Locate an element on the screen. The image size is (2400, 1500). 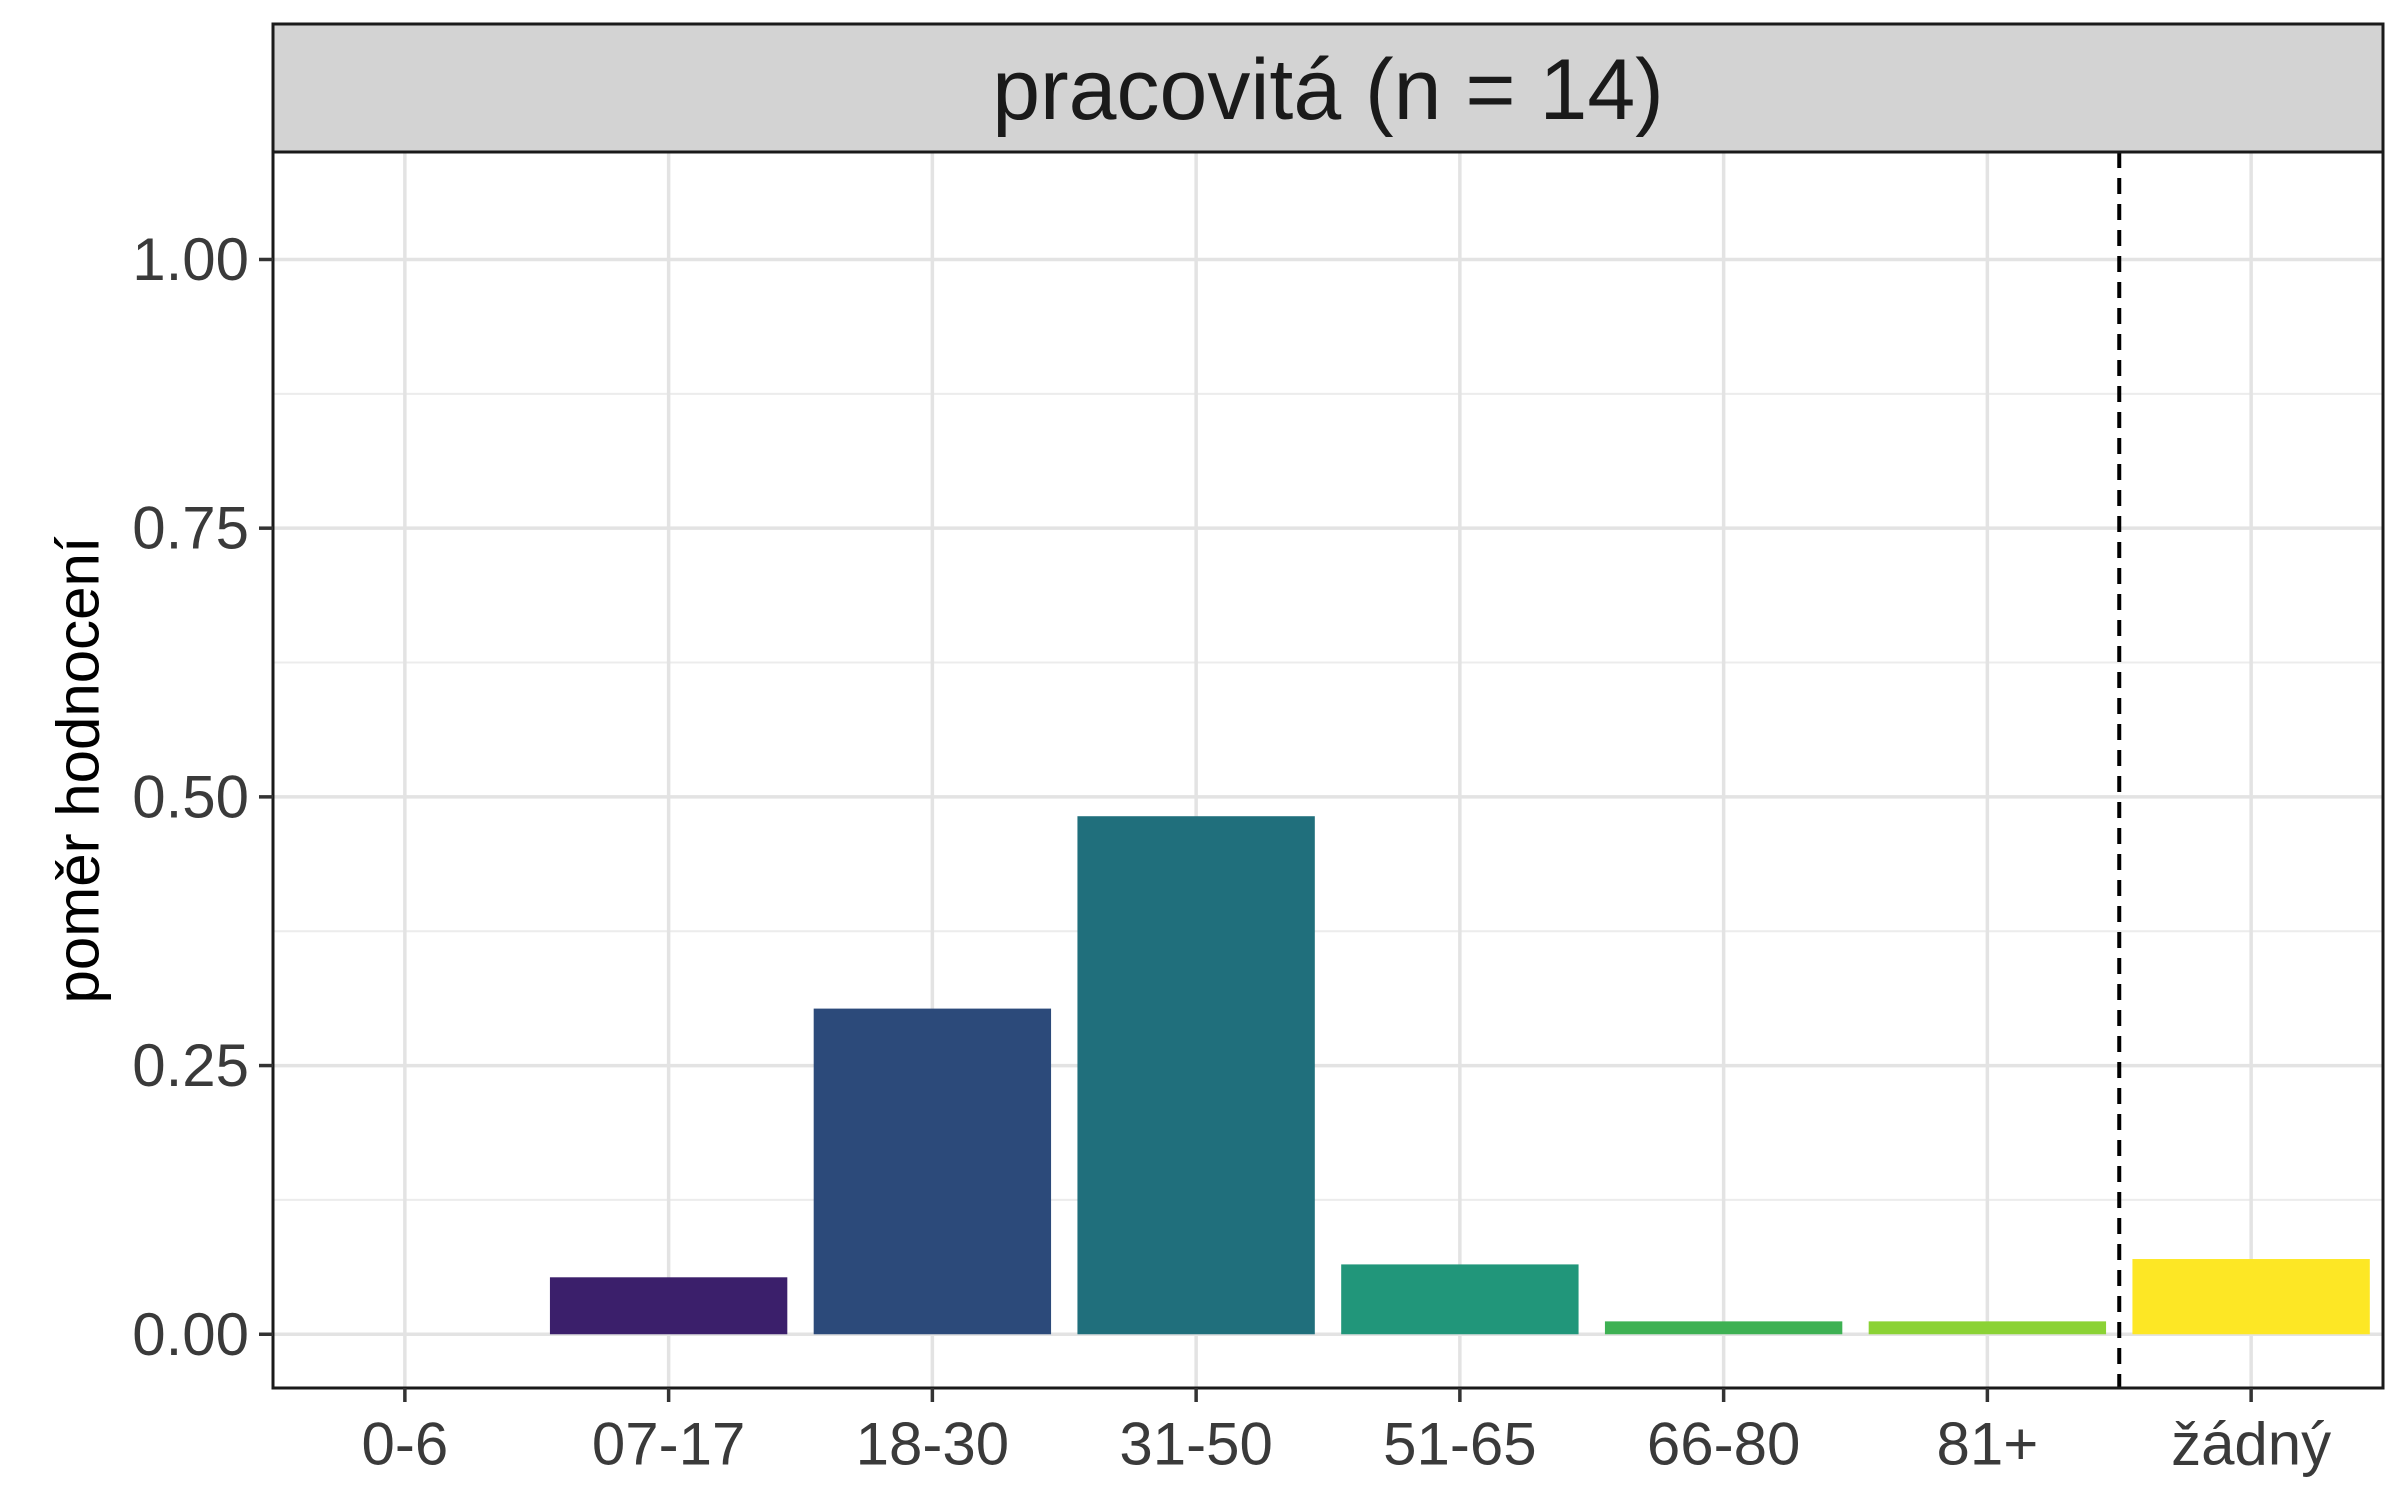
bar-žádný is located at coordinates (2251, 1297).